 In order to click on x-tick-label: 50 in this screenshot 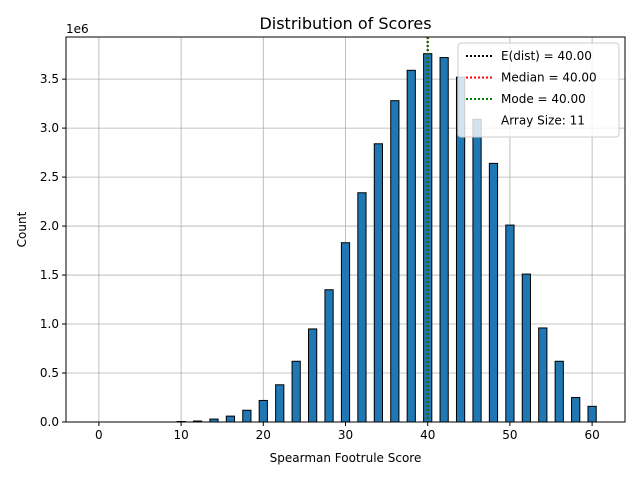, I will do `click(509, 435)`.